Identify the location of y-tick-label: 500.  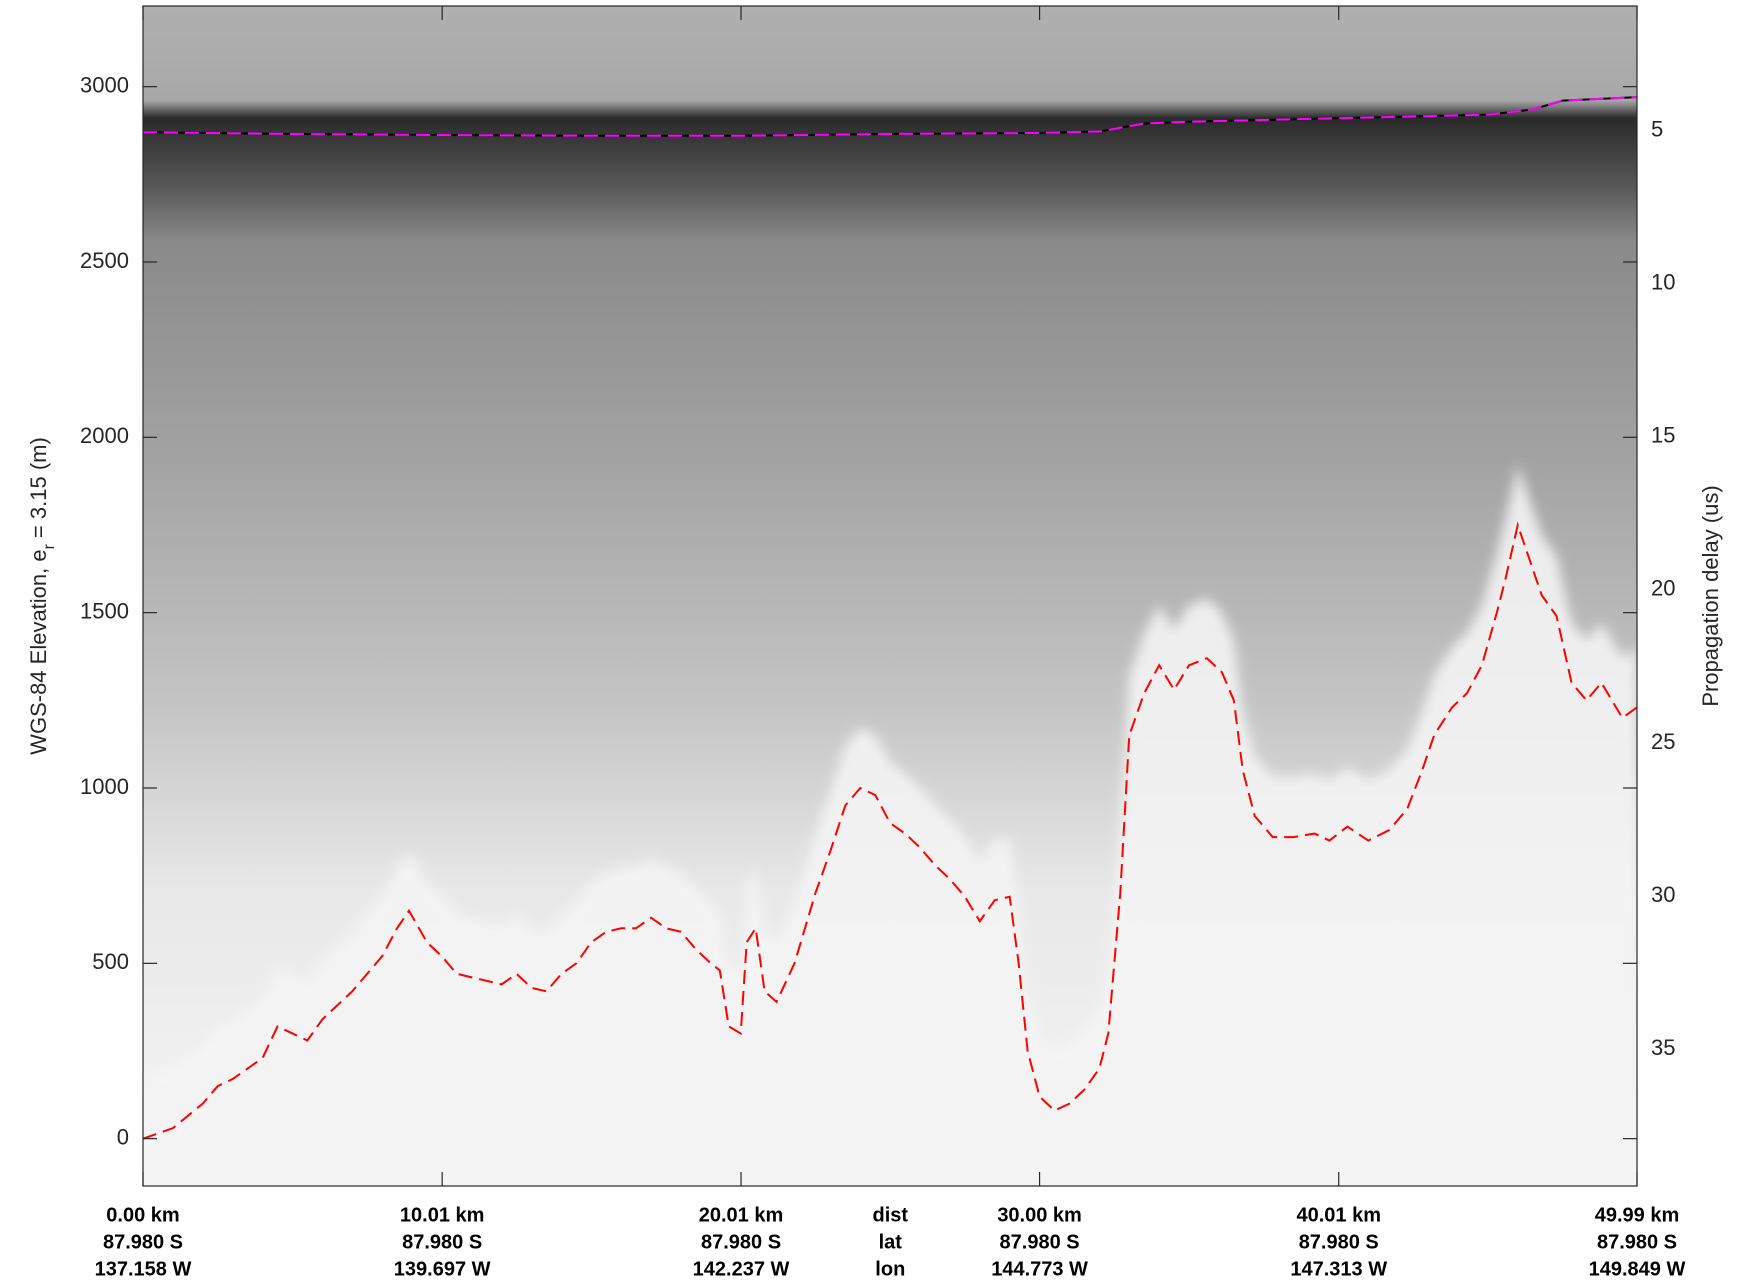
(110, 961).